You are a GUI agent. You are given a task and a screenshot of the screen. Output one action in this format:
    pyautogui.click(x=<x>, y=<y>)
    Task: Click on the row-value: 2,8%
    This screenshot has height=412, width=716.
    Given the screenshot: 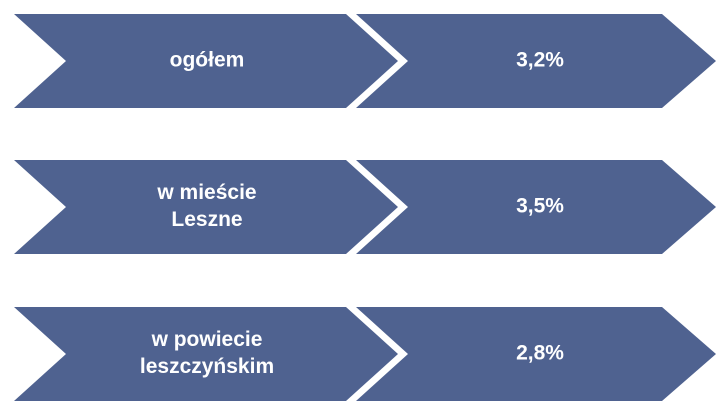 What is the action you would take?
    pyautogui.click(x=540, y=353)
    